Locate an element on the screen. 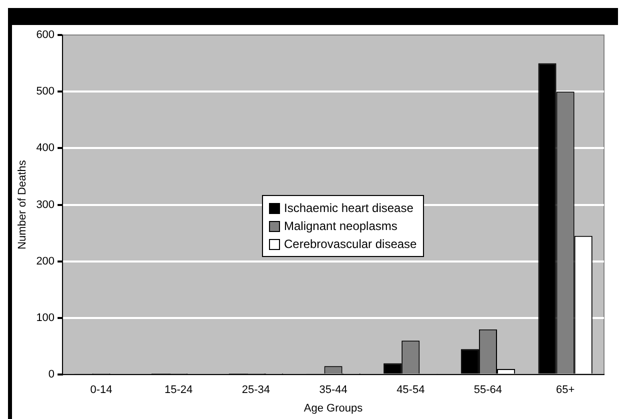 The image size is (626, 419). x-tick-label: 25-34 is located at coordinates (256, 390).